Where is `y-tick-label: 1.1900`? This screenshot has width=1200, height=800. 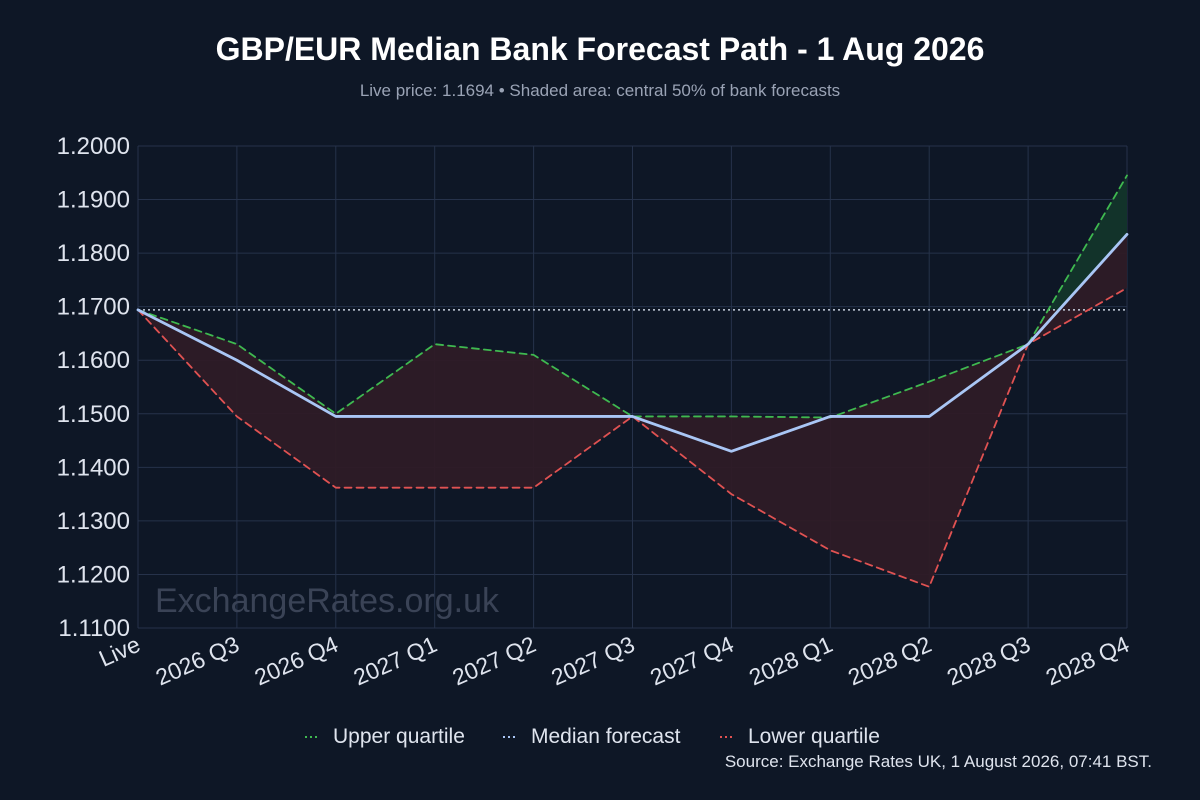
y-tick-label: 1.1900 is located at coordinates (93, 200).